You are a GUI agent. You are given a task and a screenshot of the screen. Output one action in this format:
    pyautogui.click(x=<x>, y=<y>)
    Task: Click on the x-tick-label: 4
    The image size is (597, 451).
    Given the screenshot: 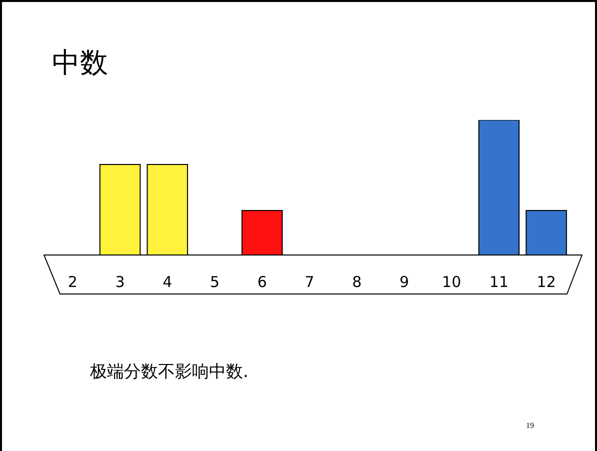 What is the action you would take?
    pyautogui.click(x=167, y=282)
    